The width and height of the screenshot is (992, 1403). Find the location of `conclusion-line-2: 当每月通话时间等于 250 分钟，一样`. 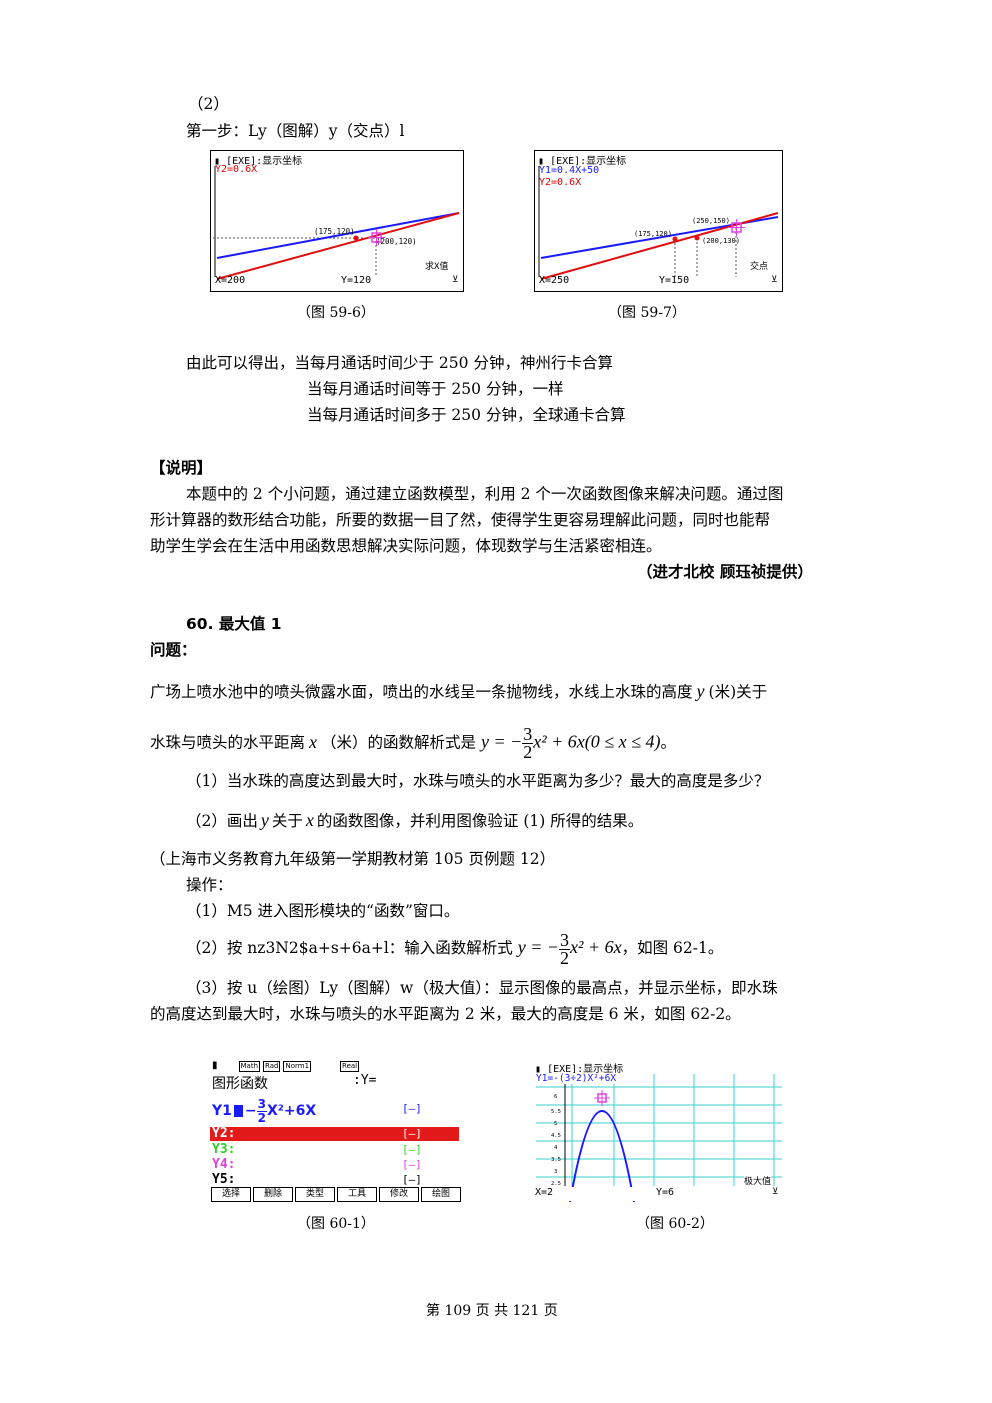

conclusion-line-2: 当每月通话时间等于 250 分钟，一样 is located at coordinates (435, 389).